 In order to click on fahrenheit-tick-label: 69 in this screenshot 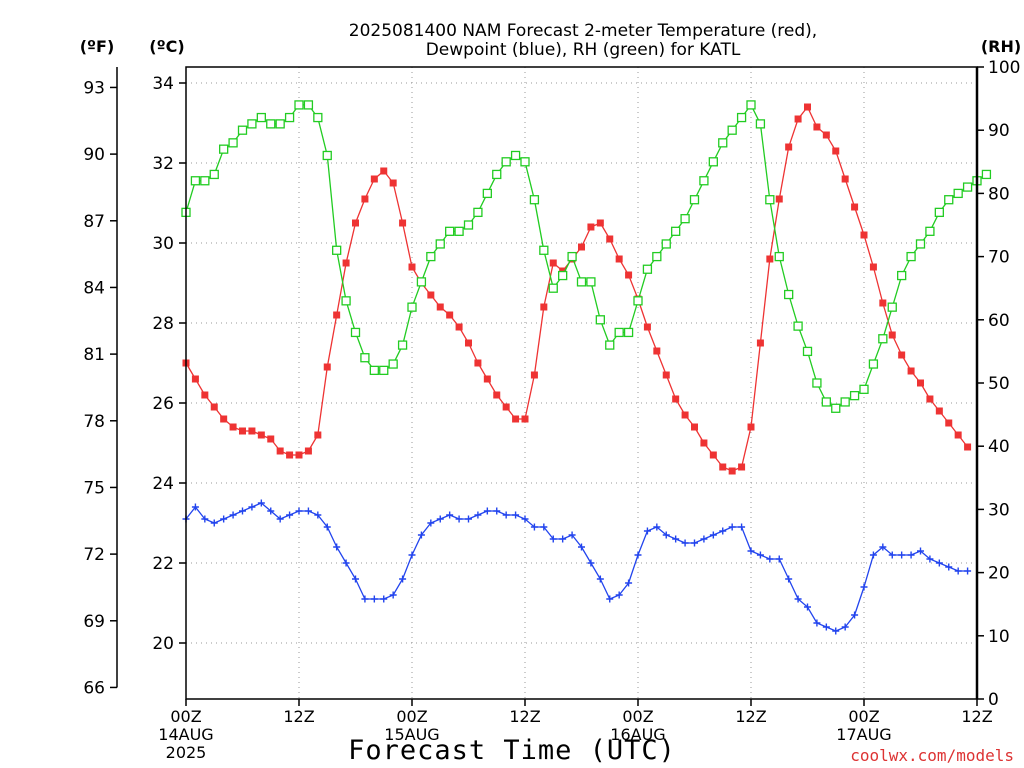, I will do `click(94, 622)`.